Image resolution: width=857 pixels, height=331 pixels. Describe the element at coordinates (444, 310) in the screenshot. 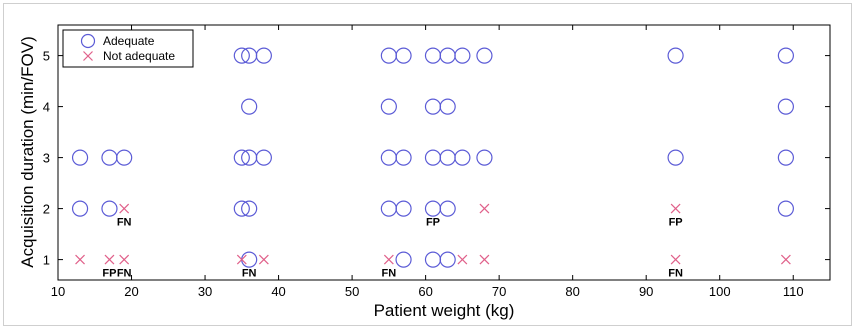

I see `x-axis-label: Patient weight (kg)` at that location.